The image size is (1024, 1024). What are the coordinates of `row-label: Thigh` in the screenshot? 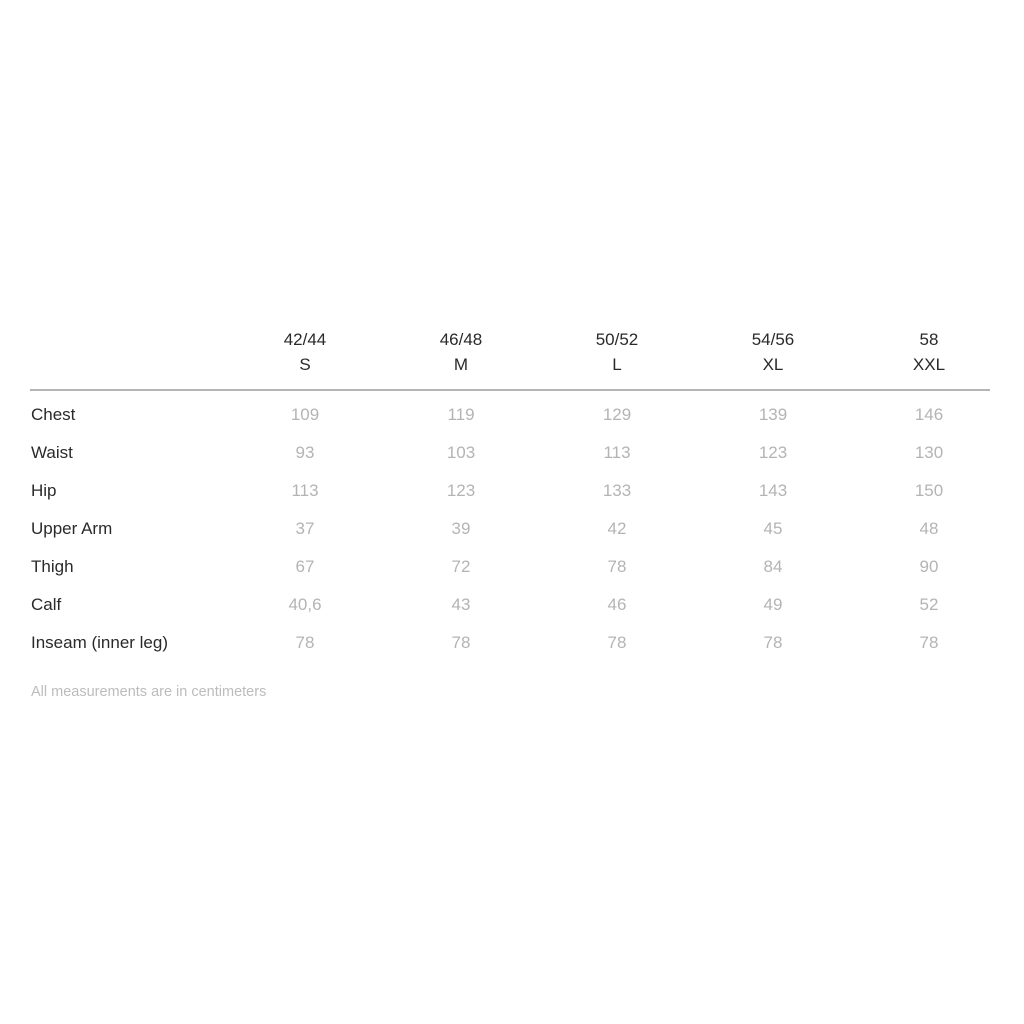 It's located at (52, 566).